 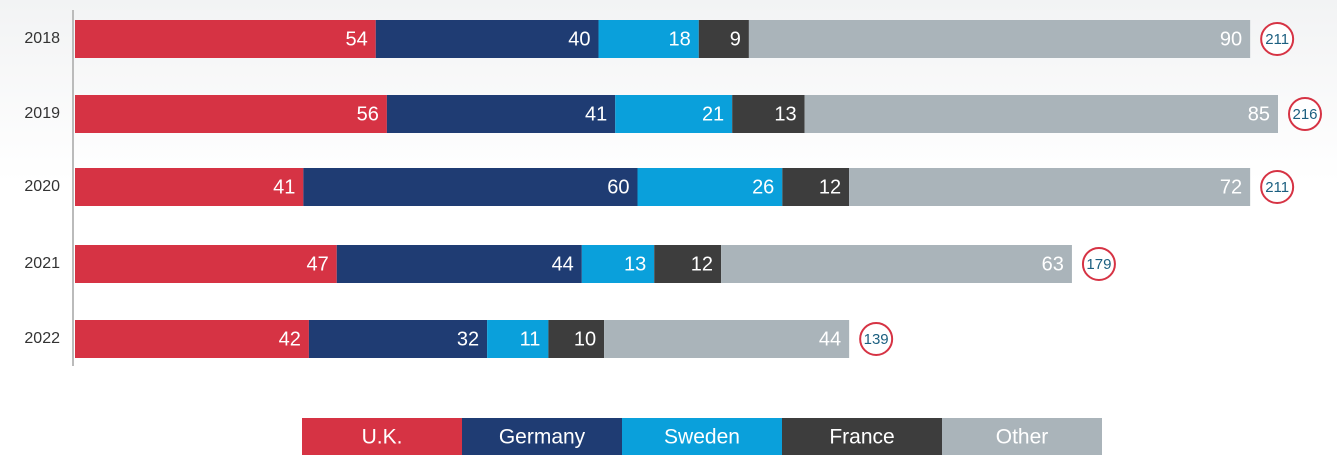 What do you see at coordinates (618, 187) in the screenshot?
I see `data-label: 60` at bounding box center [618, 187].